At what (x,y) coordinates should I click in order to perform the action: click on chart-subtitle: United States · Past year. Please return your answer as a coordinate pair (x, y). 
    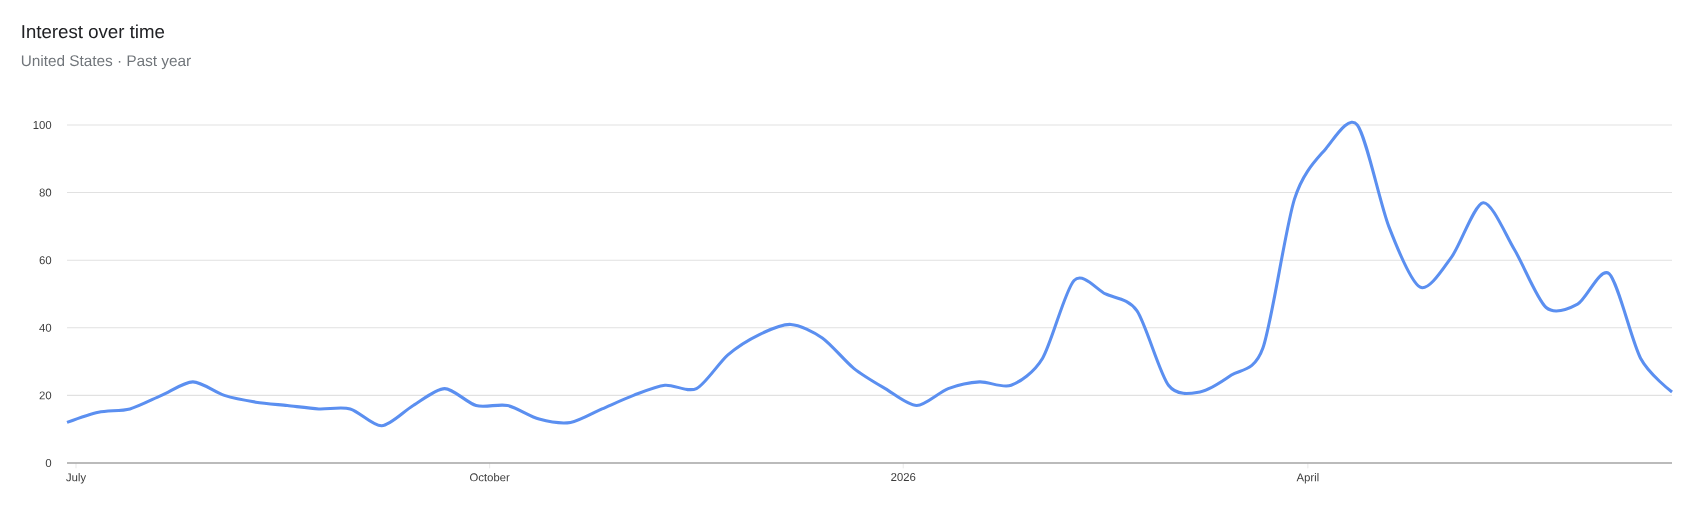
    Looking at the image, I should click on (106, 62).